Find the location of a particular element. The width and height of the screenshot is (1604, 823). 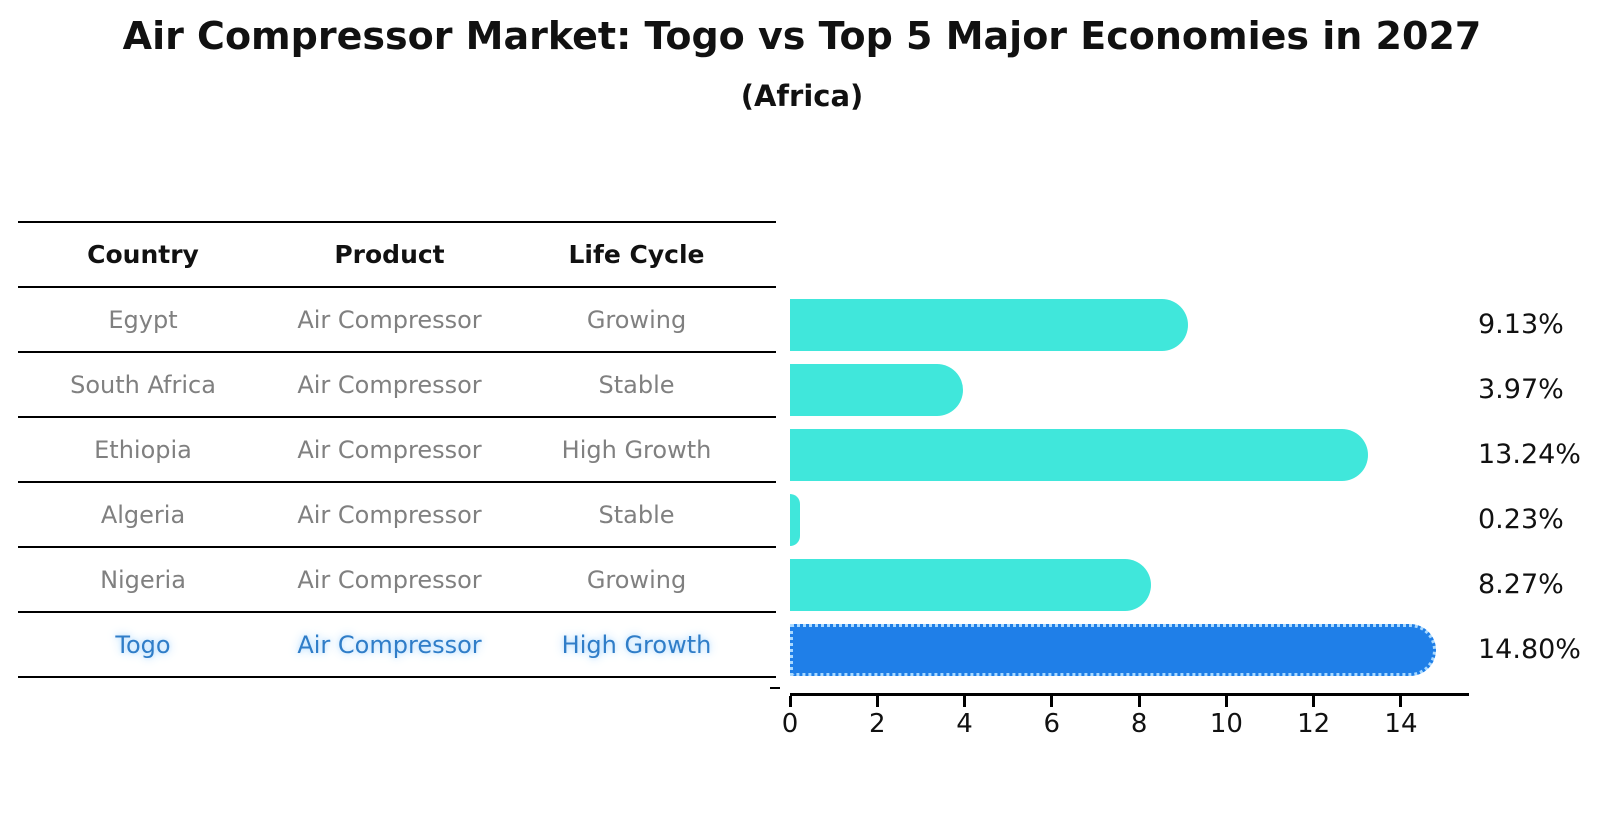

x-axis-tick-label: 14 is located at coordinates (1401, 724).